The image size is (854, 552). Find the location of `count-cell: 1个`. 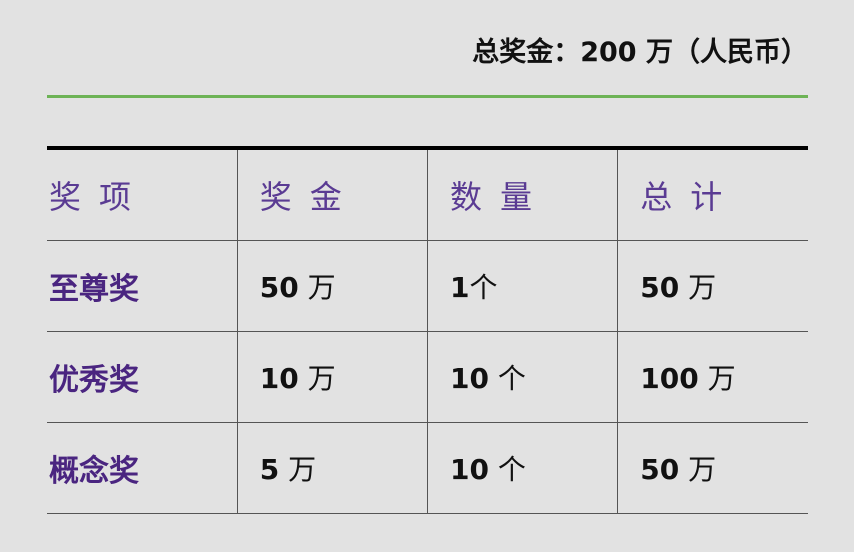

count-cell: 1个 is located at coordinates (522, 286).